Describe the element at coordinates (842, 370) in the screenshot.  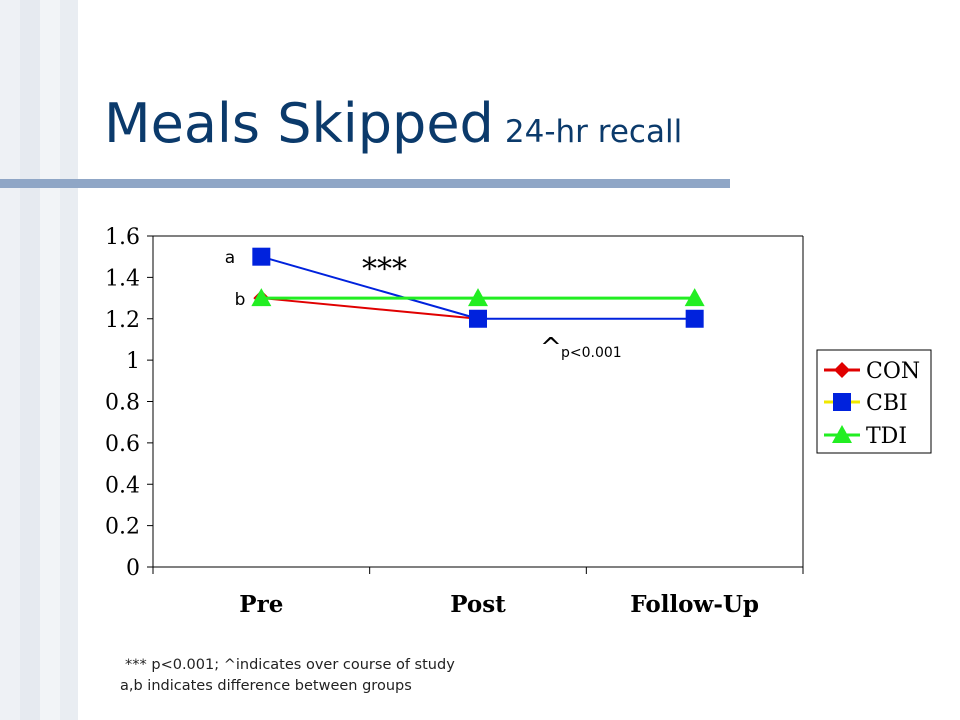
I see `legend-marker-con` at that location.